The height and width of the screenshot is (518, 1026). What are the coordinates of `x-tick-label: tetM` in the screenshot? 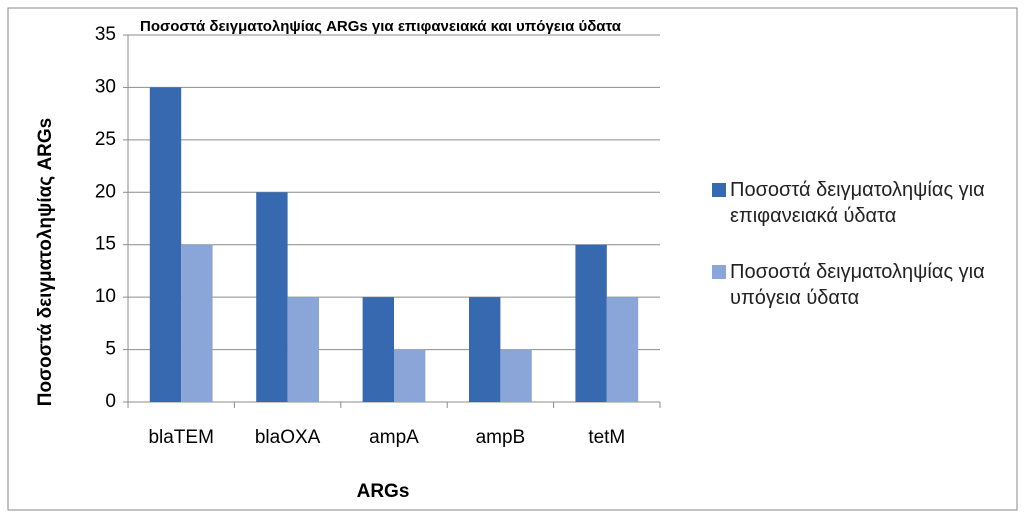 It's located at (606, 437).